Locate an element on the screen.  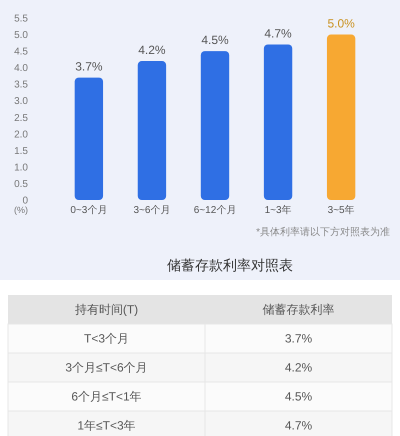
text: 6个月≤T<1年 is located at coordinates (106, 397).